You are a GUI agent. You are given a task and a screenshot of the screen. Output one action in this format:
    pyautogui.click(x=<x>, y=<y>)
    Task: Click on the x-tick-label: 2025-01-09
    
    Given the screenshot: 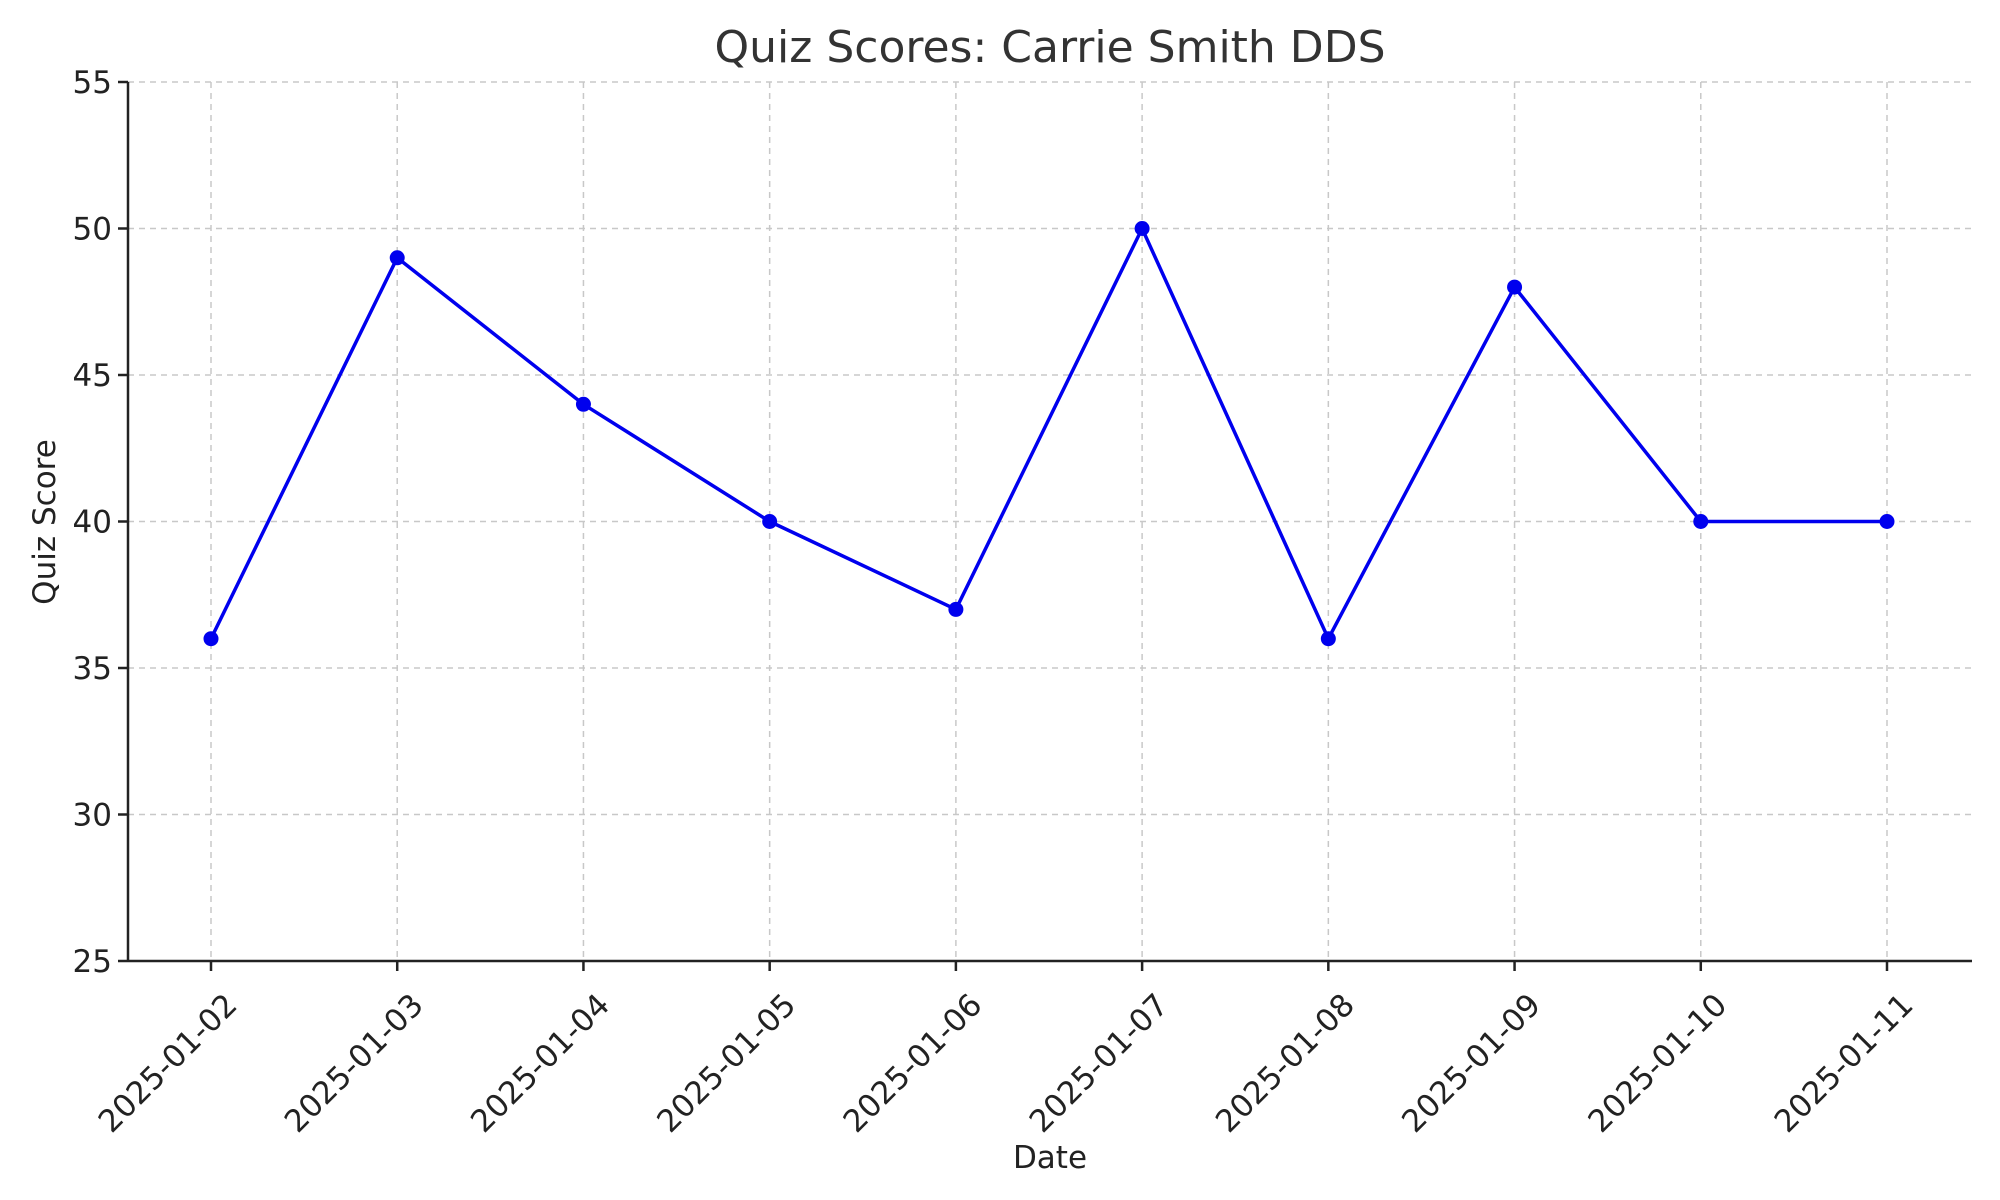 What is the action you would take?
    pyautogui.click(x=1471, y=1063)
    